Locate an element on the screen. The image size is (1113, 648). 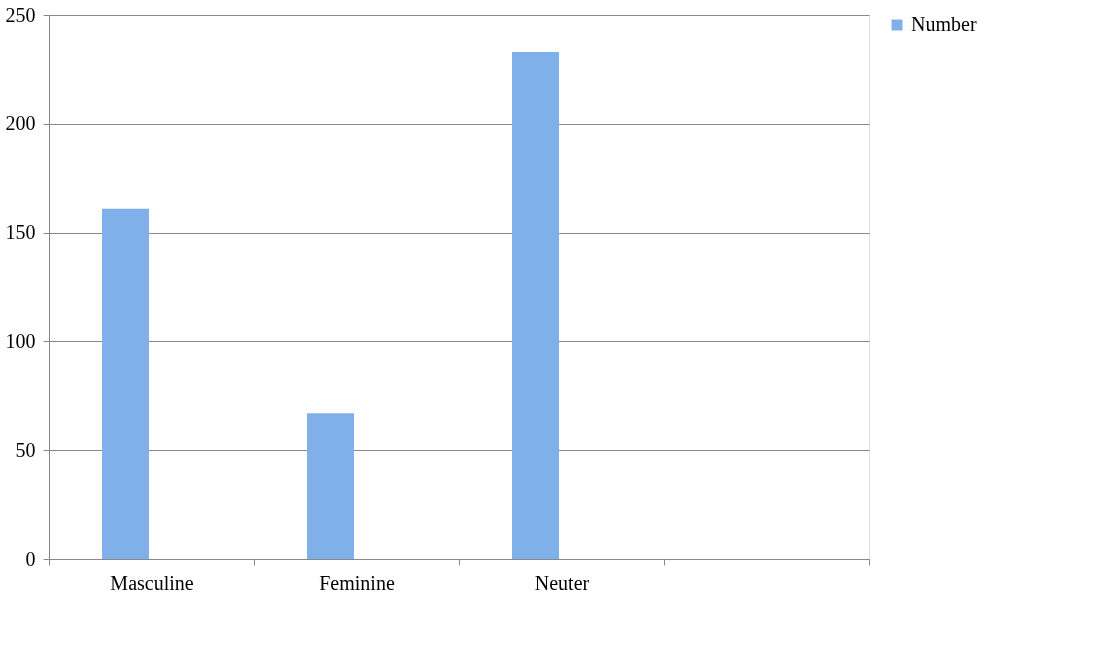
y-tick-label: 200 is located at coordinates (20, 123).